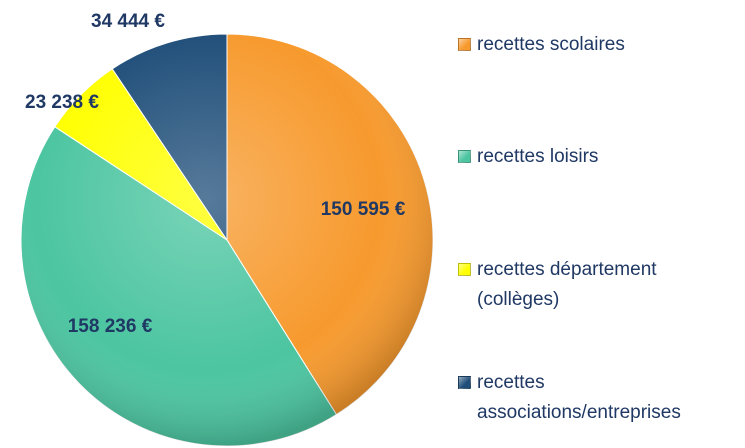 The image size is (745, 448). I want to click on legend-item: recettes loisirs, so click(599, 157).